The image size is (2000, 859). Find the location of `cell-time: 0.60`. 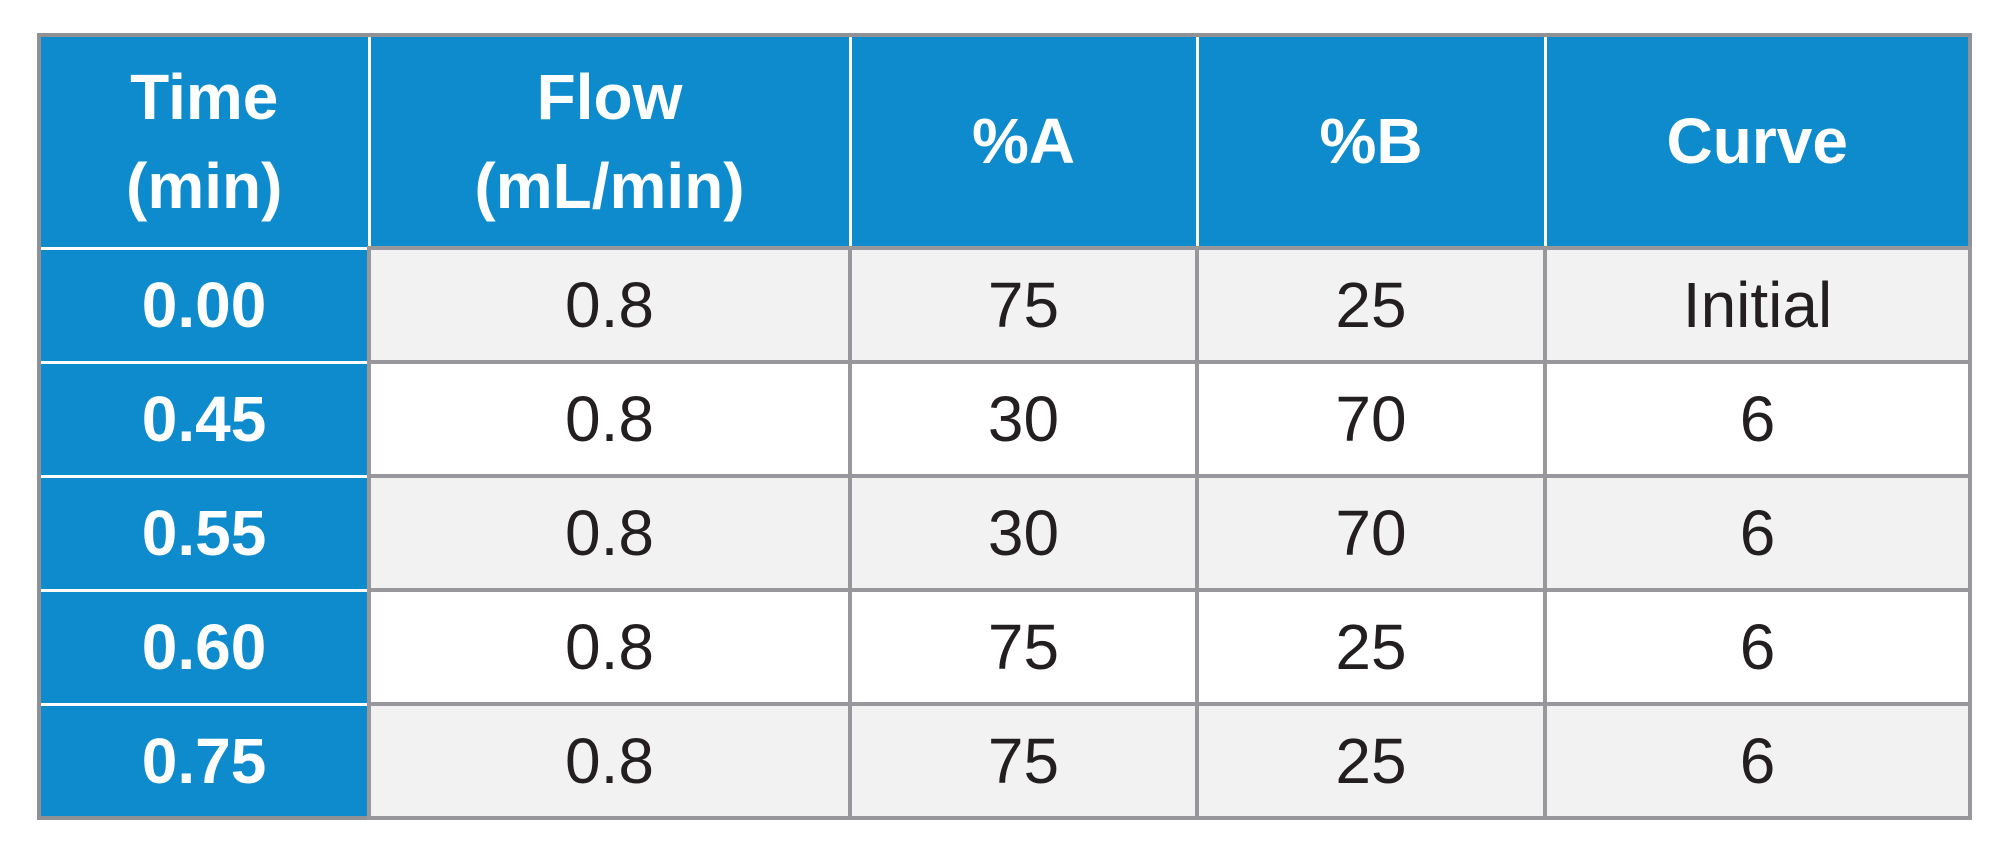

cell-time: 0.60 is located at coordinates (204, 647).